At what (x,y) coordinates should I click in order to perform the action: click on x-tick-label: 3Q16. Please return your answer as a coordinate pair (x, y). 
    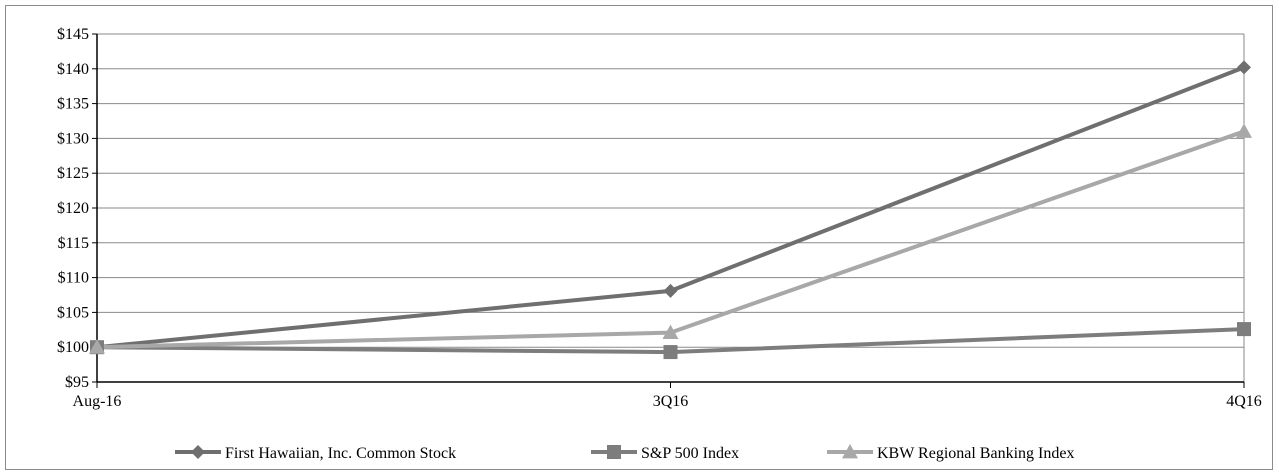
    Looking at the image, I should click on (671, 401).